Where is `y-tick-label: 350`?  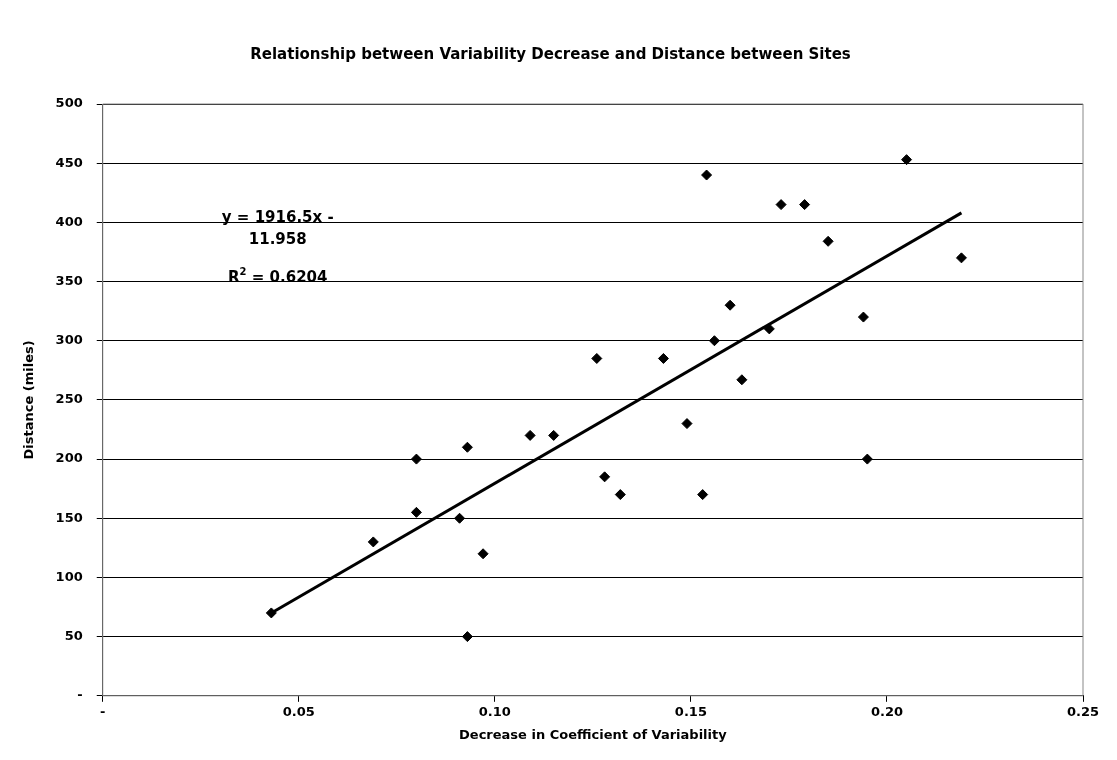
y-tick-label: 350 is located at coordinates (69, 280).